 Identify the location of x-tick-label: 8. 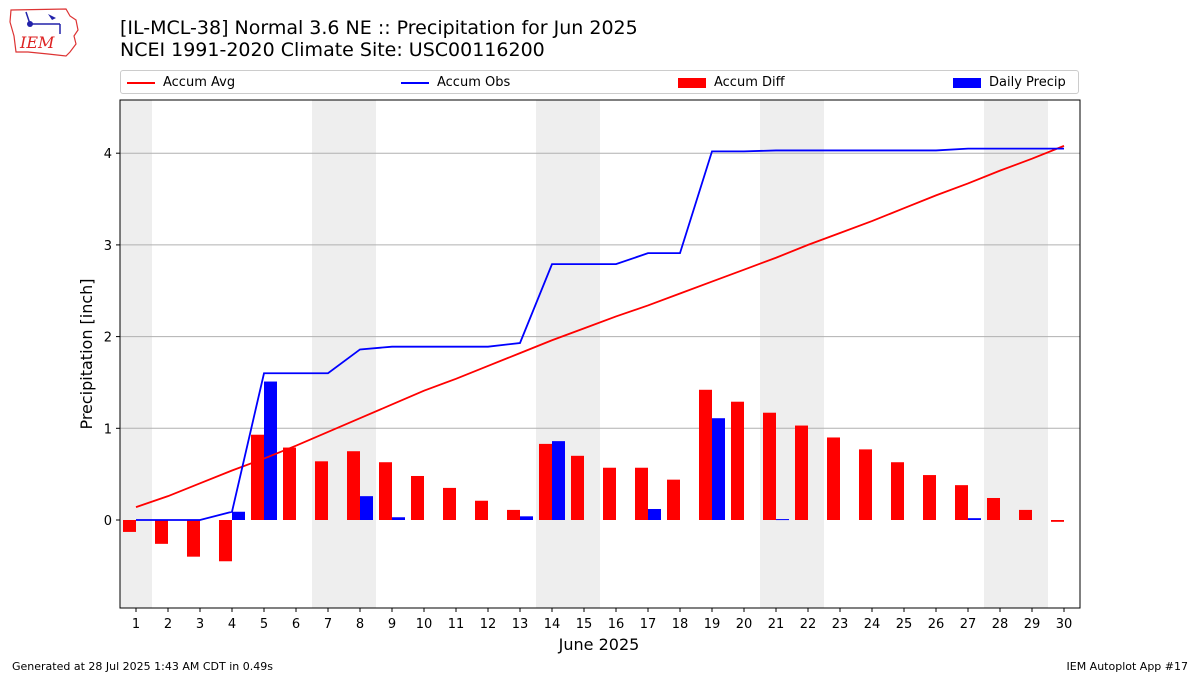
(360, 624).